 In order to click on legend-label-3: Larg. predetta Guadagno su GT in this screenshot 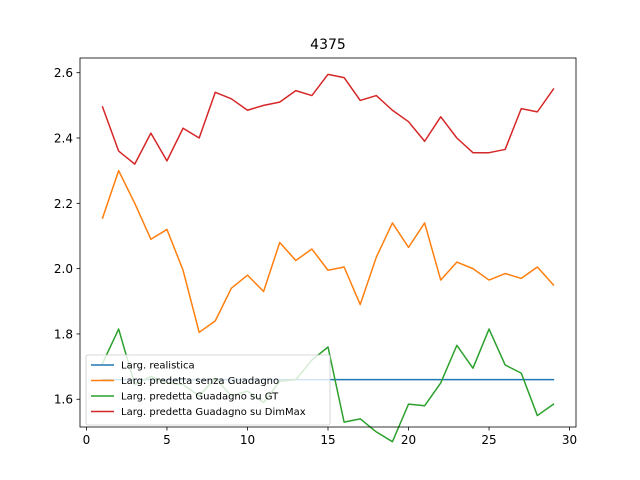, I will do `click(200, 397)`.